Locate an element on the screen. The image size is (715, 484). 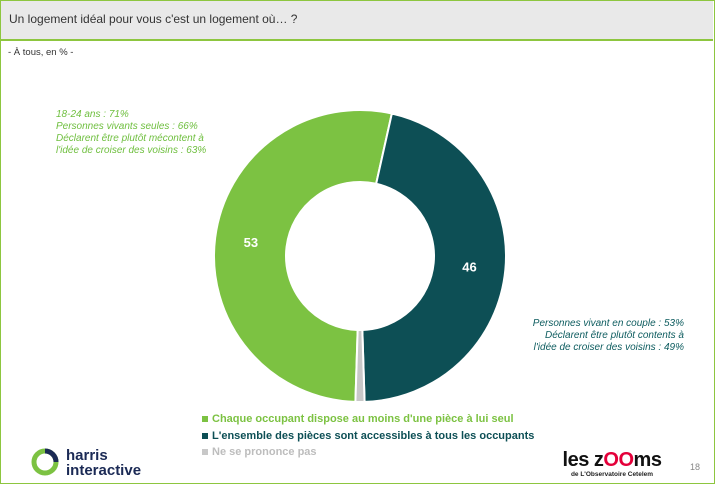
zooms-wordmark: les zOOms is located at coordinates (612, 460).